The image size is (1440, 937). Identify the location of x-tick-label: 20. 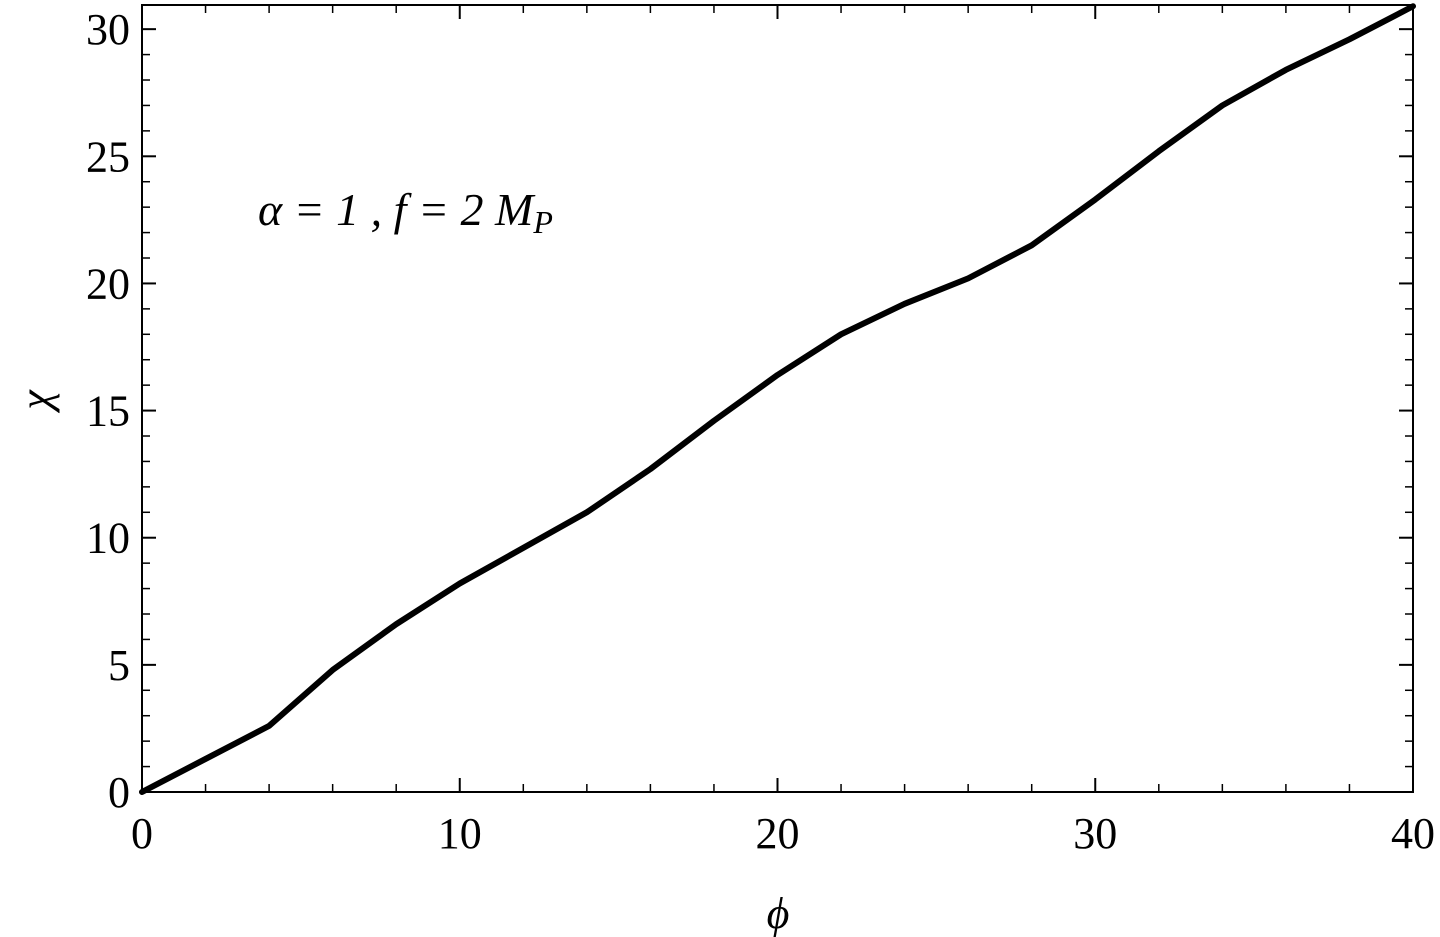
(778, 833).